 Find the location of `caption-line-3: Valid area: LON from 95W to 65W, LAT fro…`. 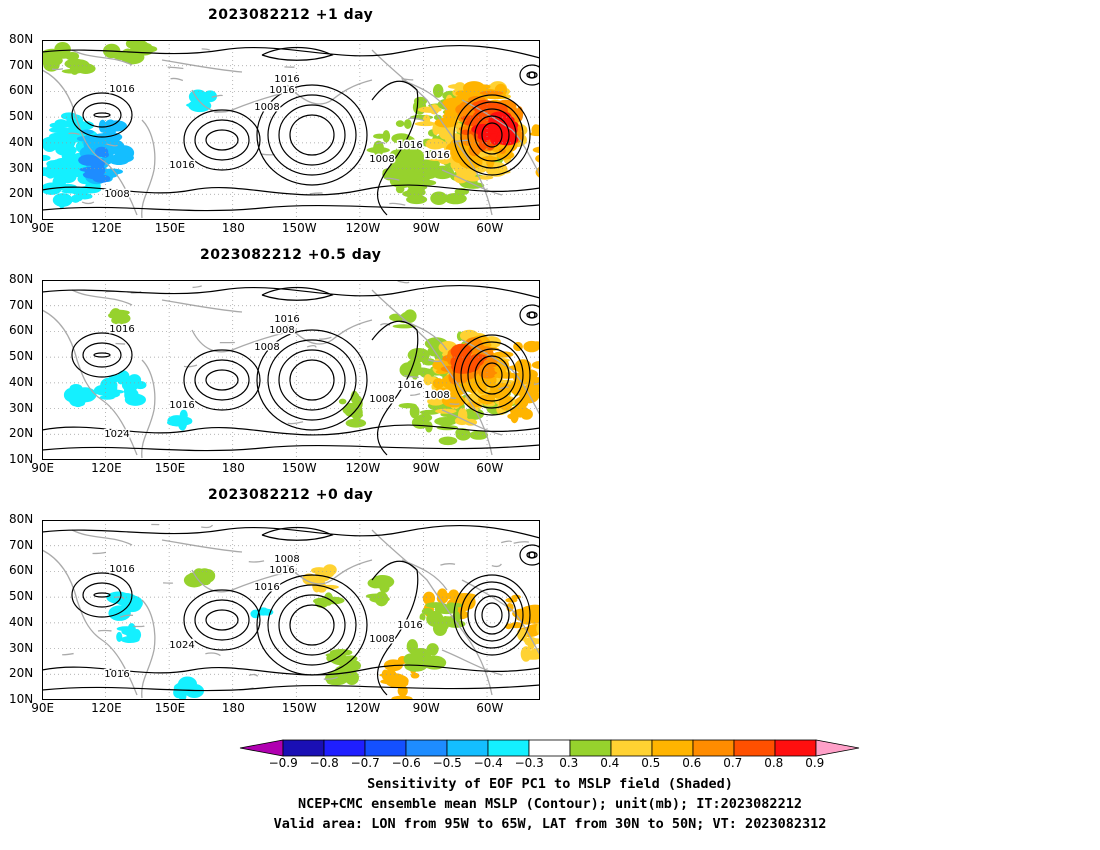

caption-line-3: Valid area: LON from 95W to 65W, LAT fro… is located at coordinates (550, 824).